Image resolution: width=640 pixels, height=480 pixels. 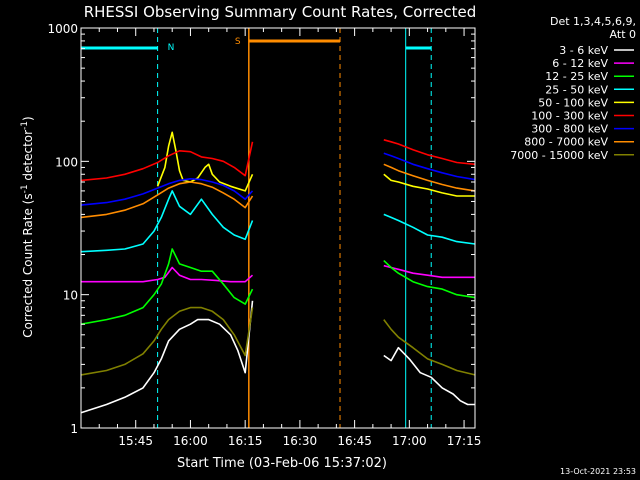 What do you see at coordinates (190, 441) in the screenshot?
I see `x-tick-label: 16:00` at bounding box center [190, 441].